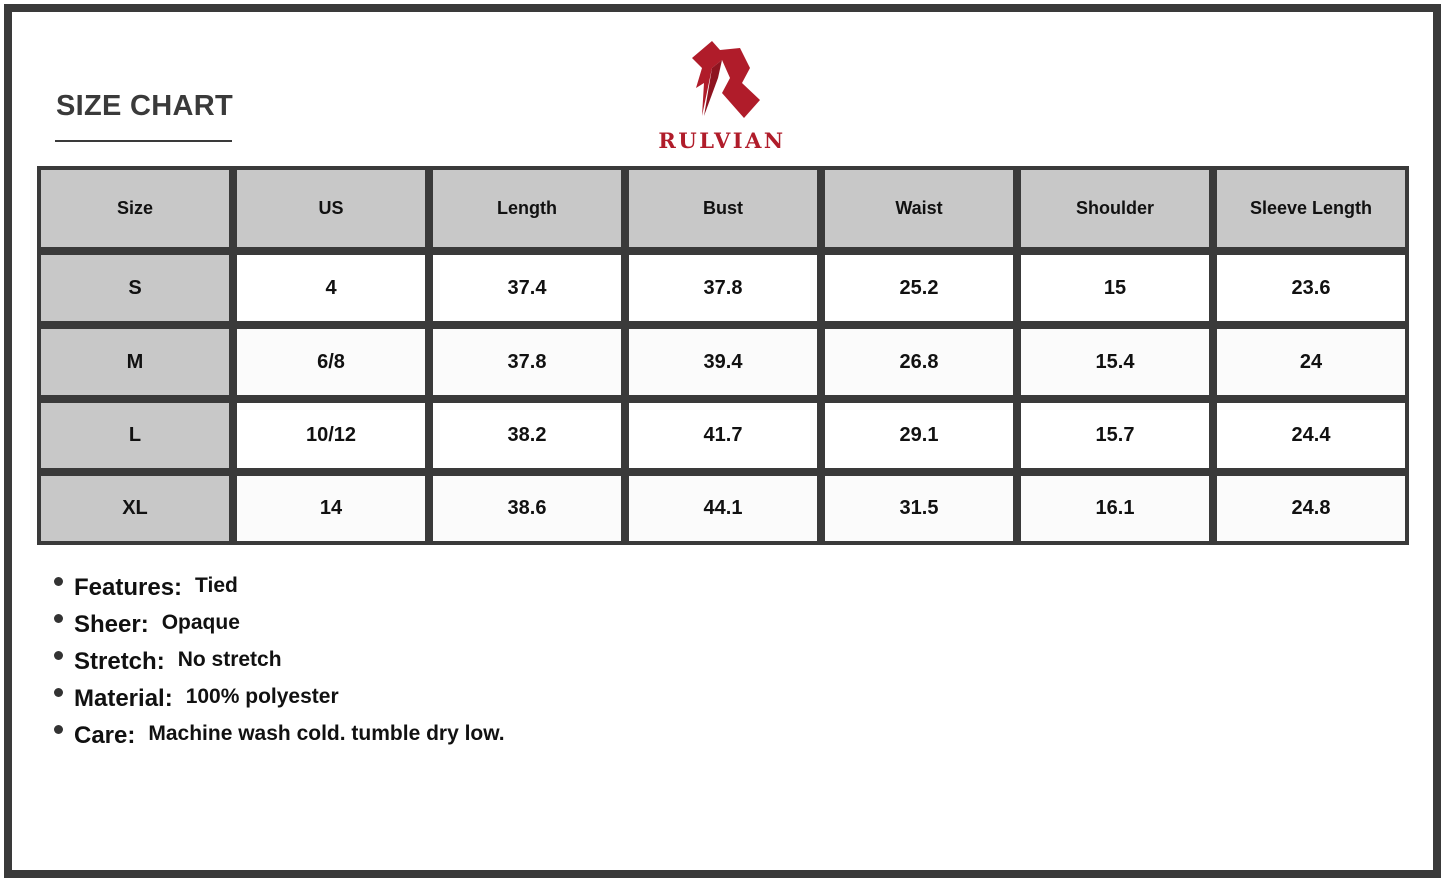 The height and width of the screenshot is (882, 1445). Describe the element at coordinates (723, 362) in the screenshot. I see `table-cell: 39.4` at that location.